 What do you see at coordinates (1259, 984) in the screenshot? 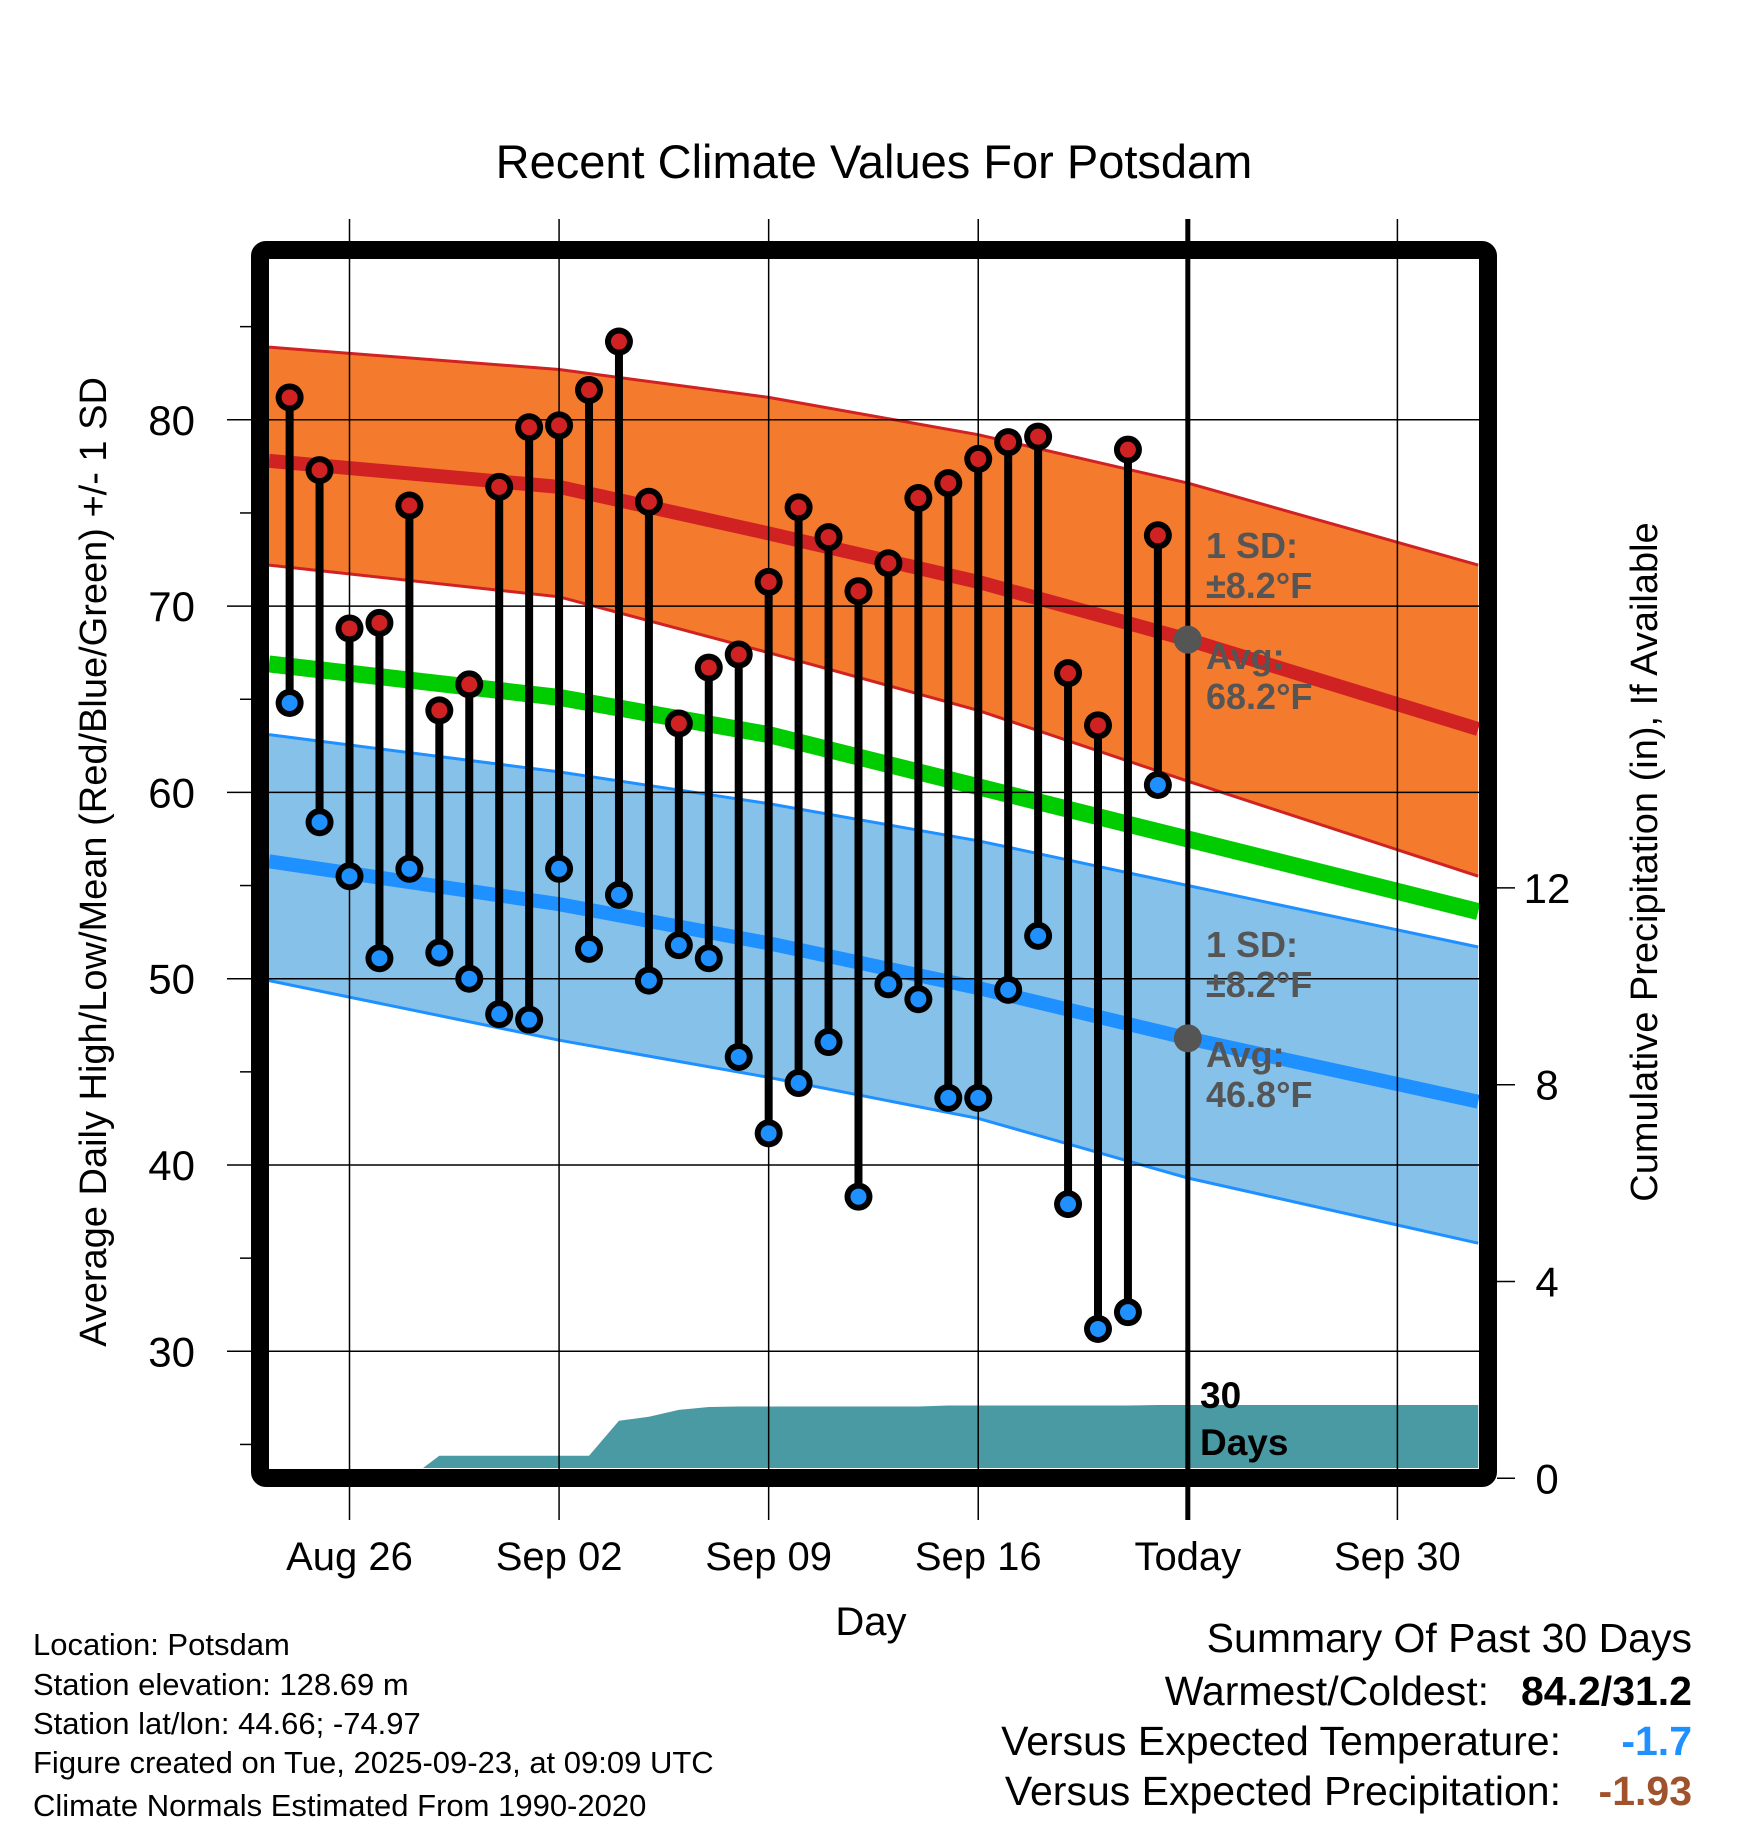
I see `low-sd-value: ±8.2°F` at bounding box center [1259, 984].